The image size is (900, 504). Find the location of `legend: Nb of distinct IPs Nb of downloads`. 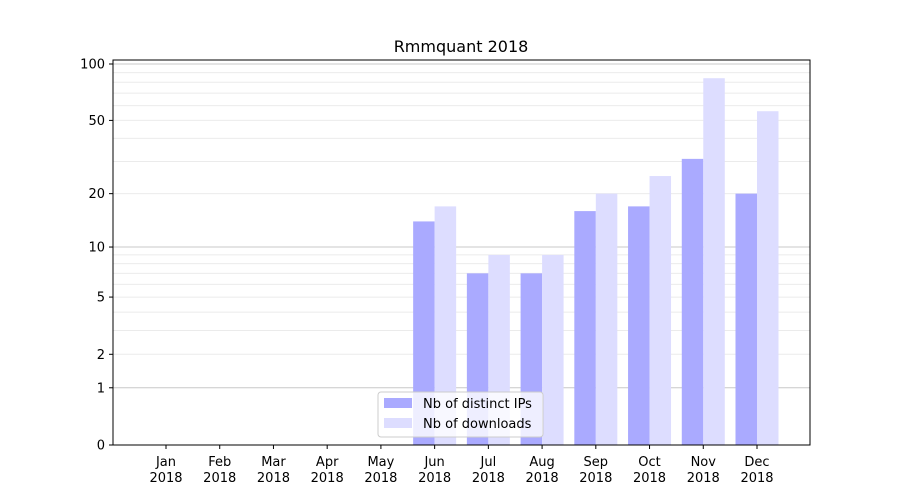

legend: Nb of distinct IPs Nb of downloads is located at coordinates (460, 414).